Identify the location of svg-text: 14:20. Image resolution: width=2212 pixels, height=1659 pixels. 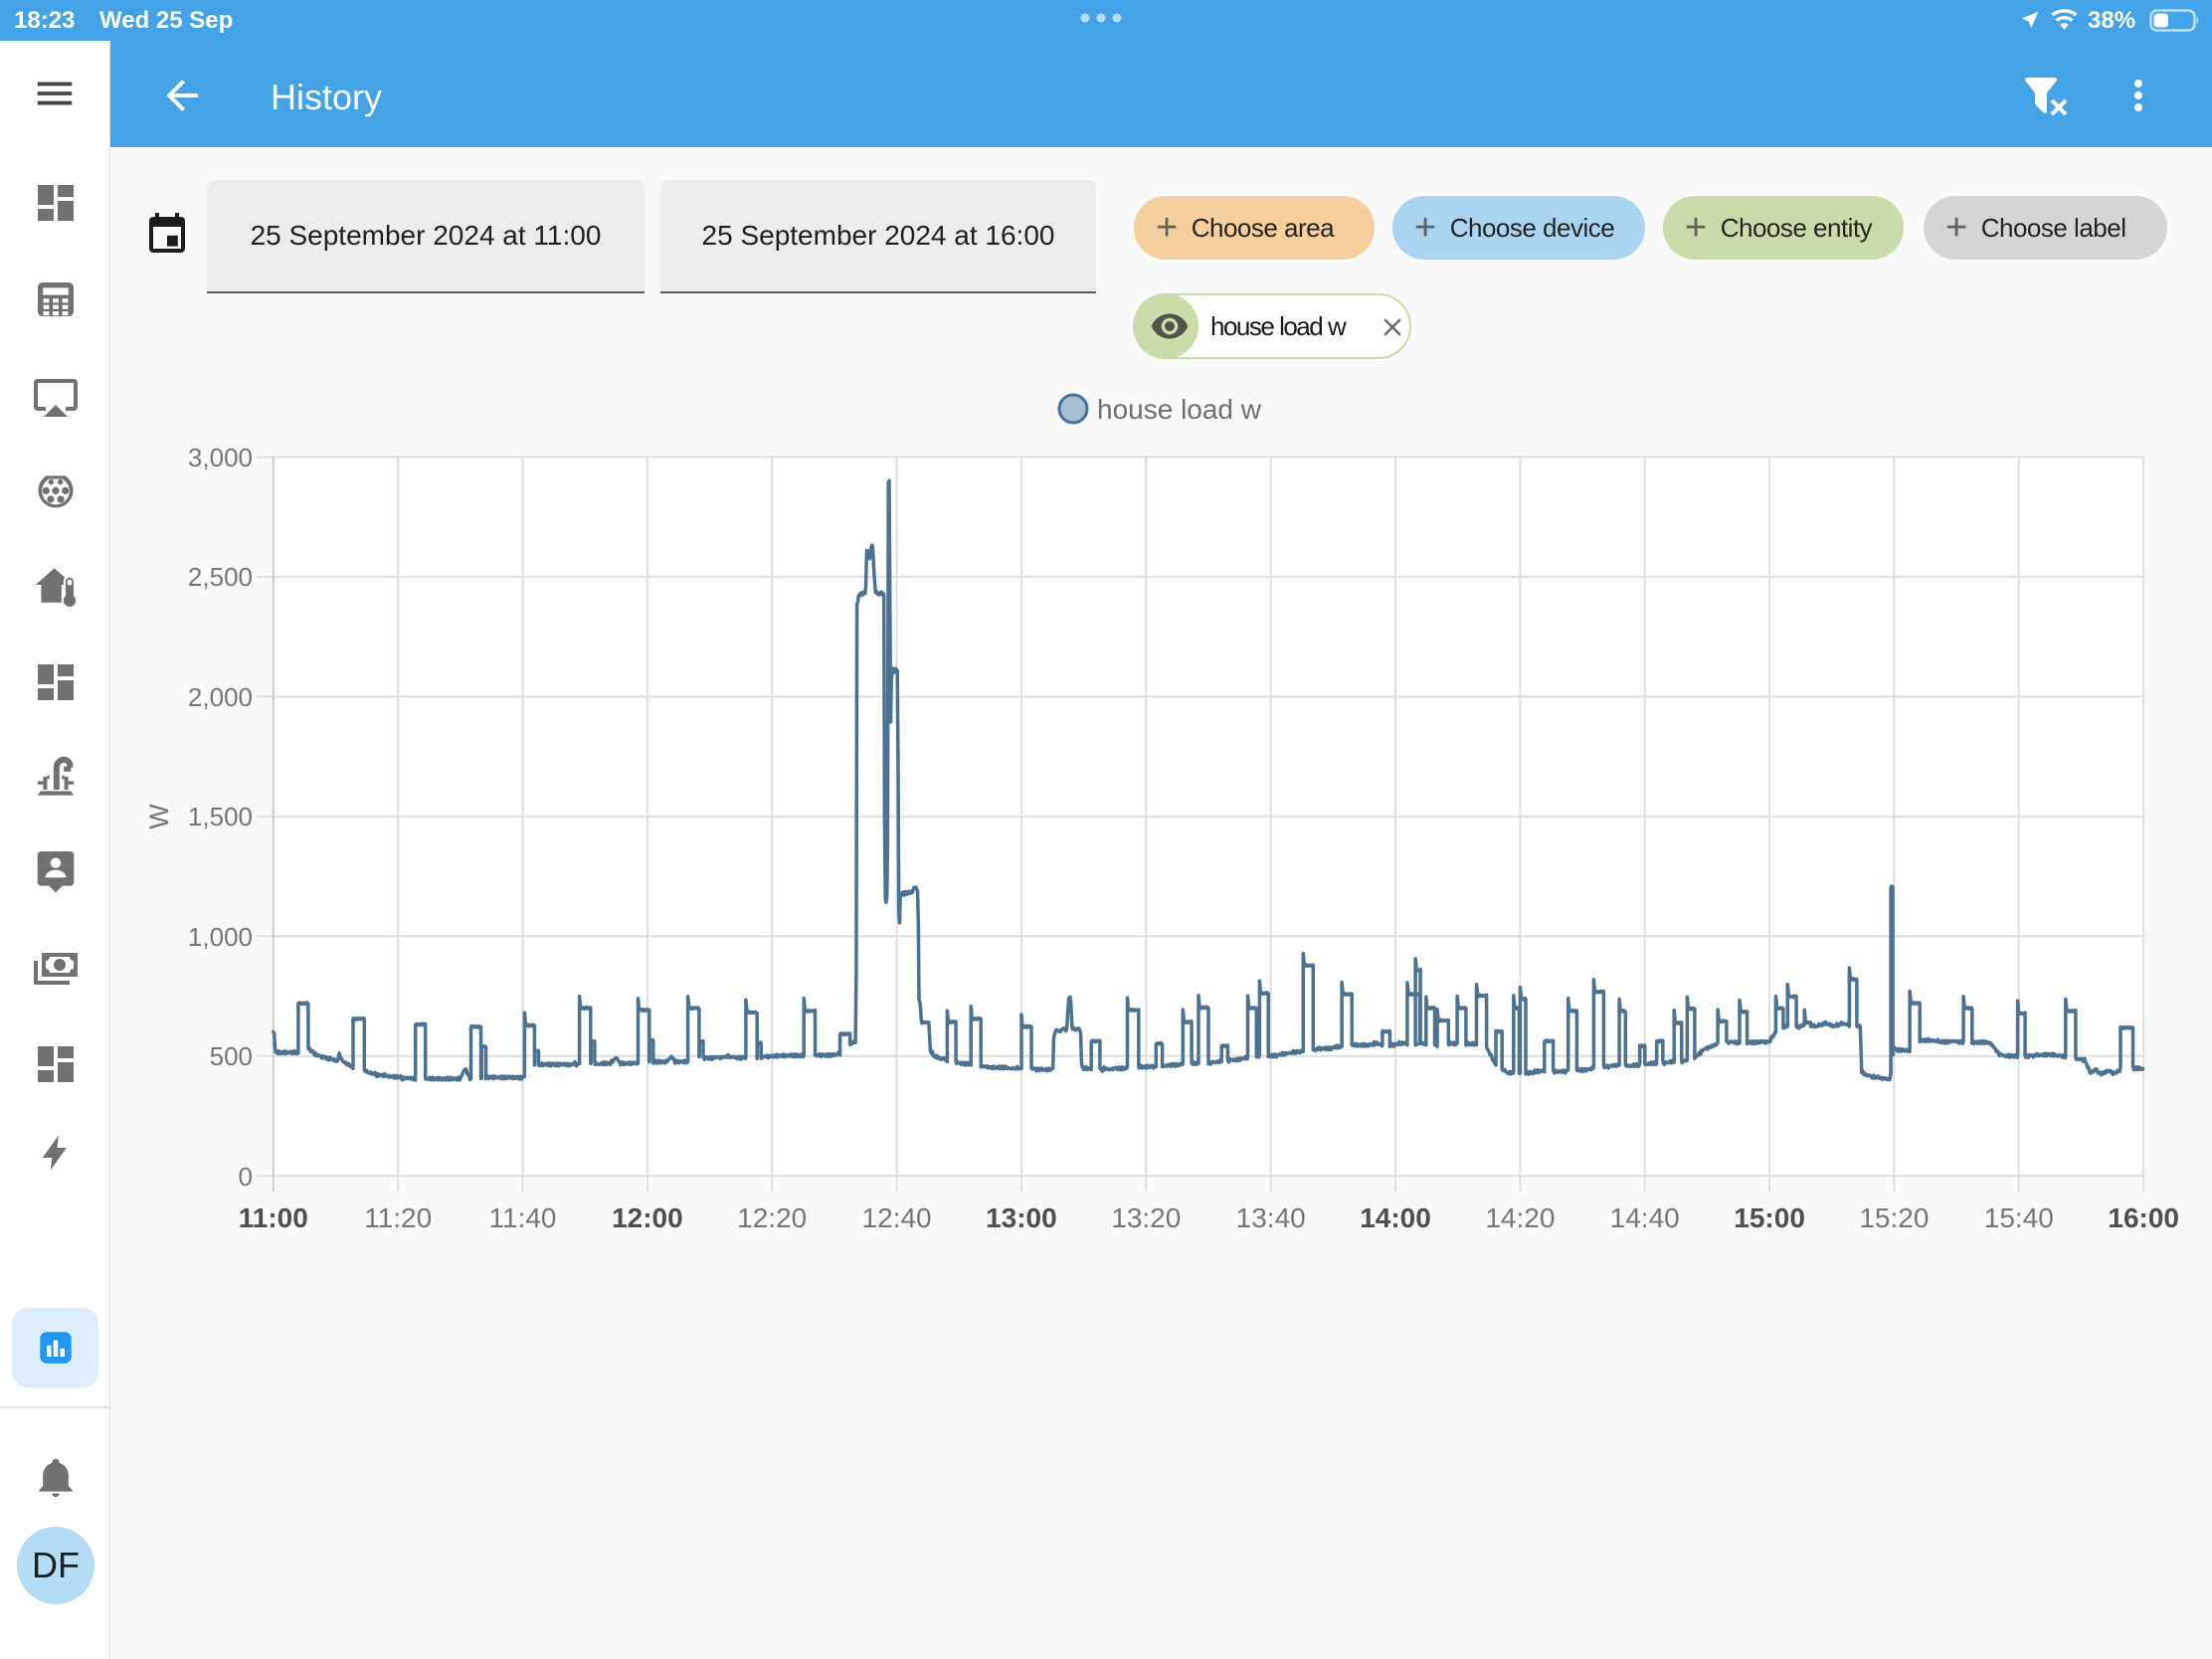
(1520, 1217).